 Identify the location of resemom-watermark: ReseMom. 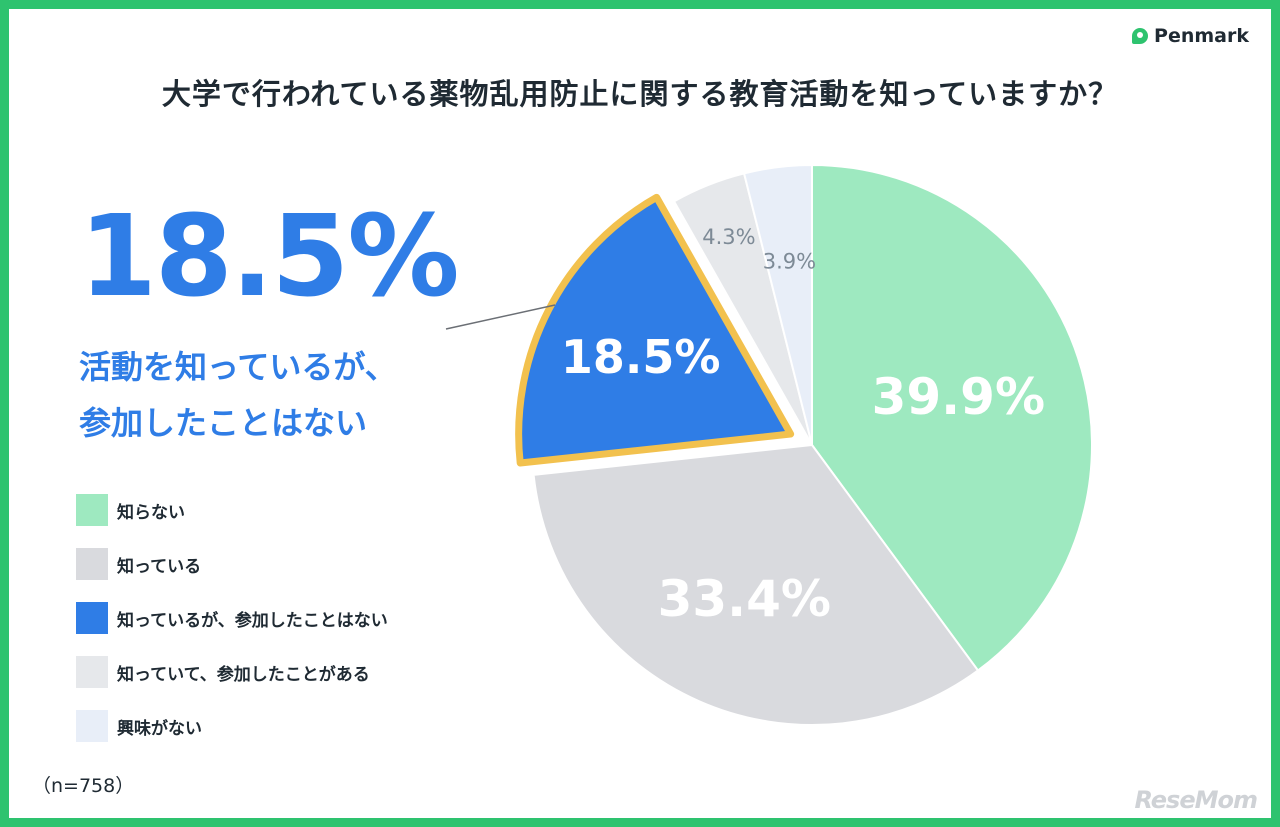
(1196, 800).